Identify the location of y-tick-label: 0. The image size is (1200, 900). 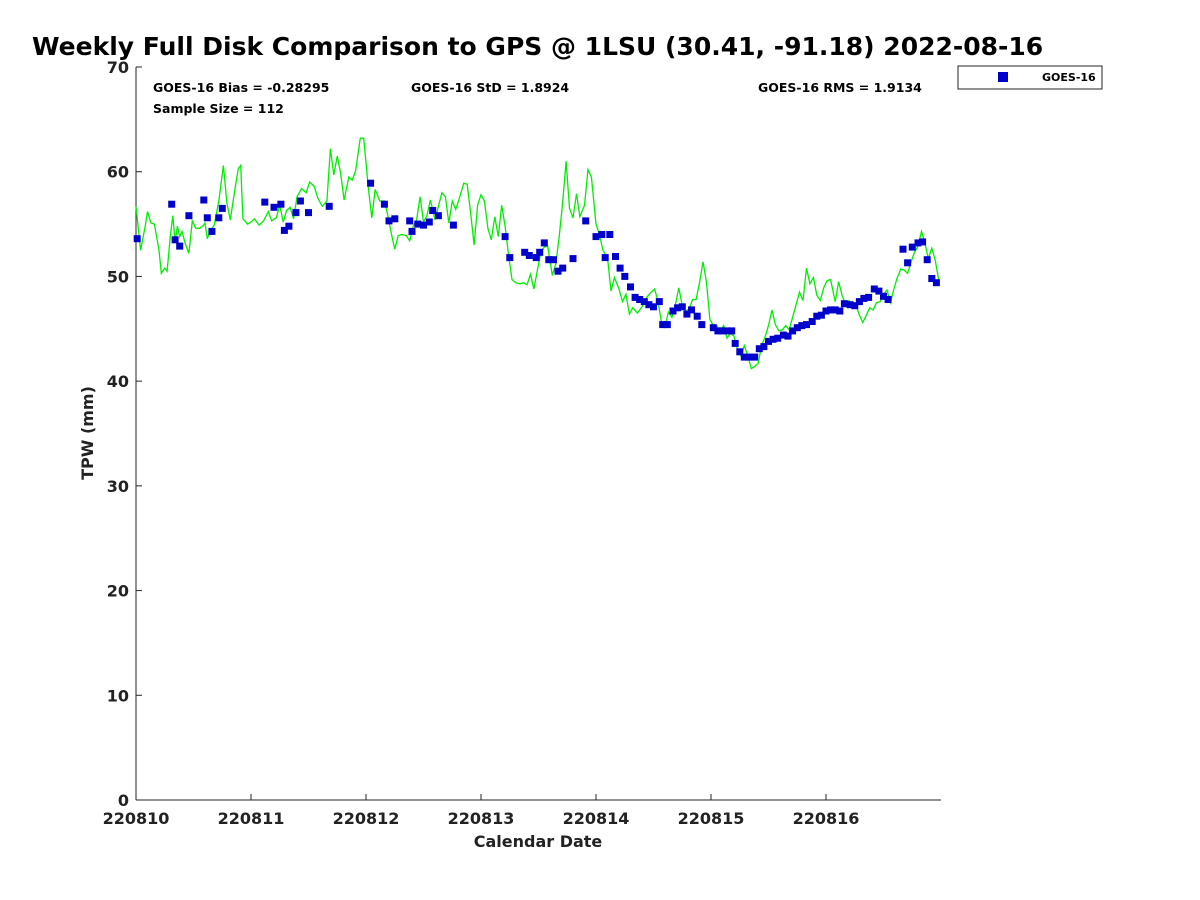
(123, 800).